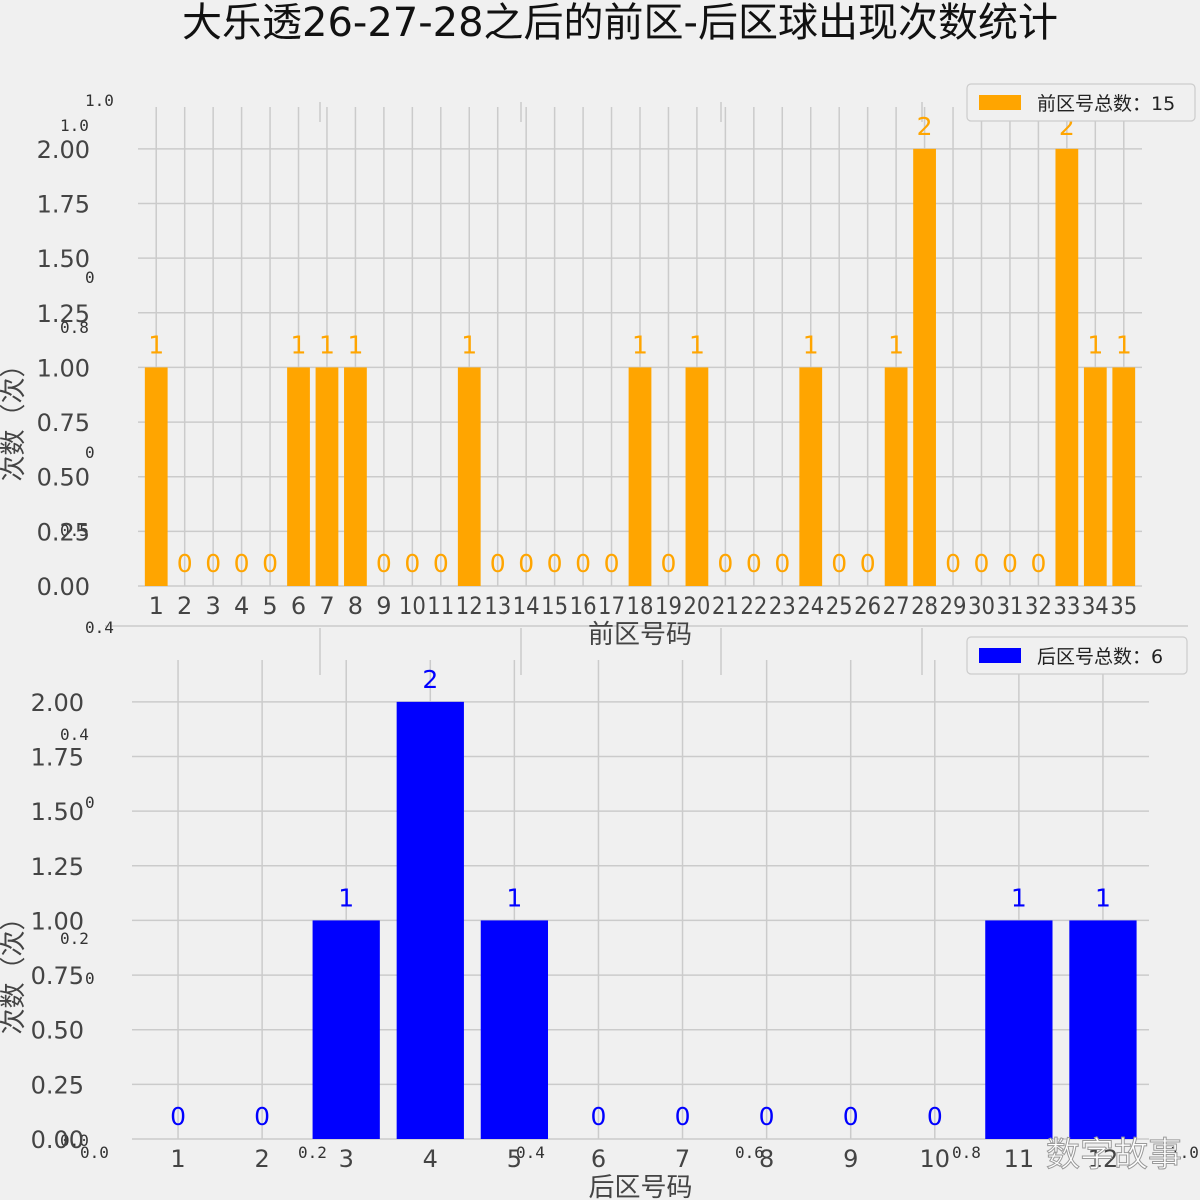 Image resolution: width=1200 pixels, height=1200 pixels. I want to click on x-tick-label: 16, so click(583, 606).